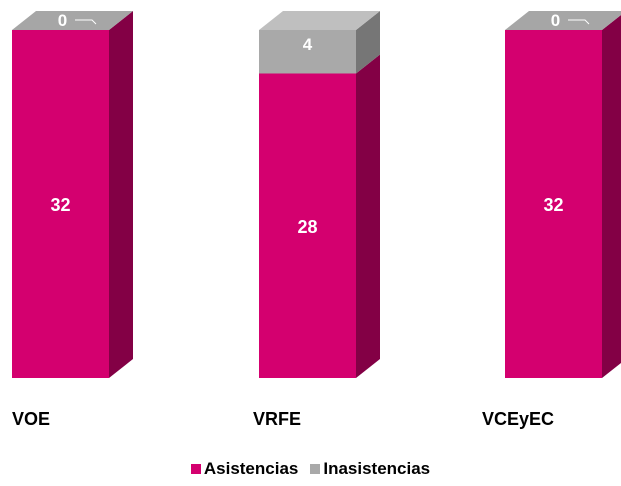  What do you see at coordinates (518, 419) in the screenshot?
I see `category-label-vceyec: VCEyEC` at bounding box center [518, 419].